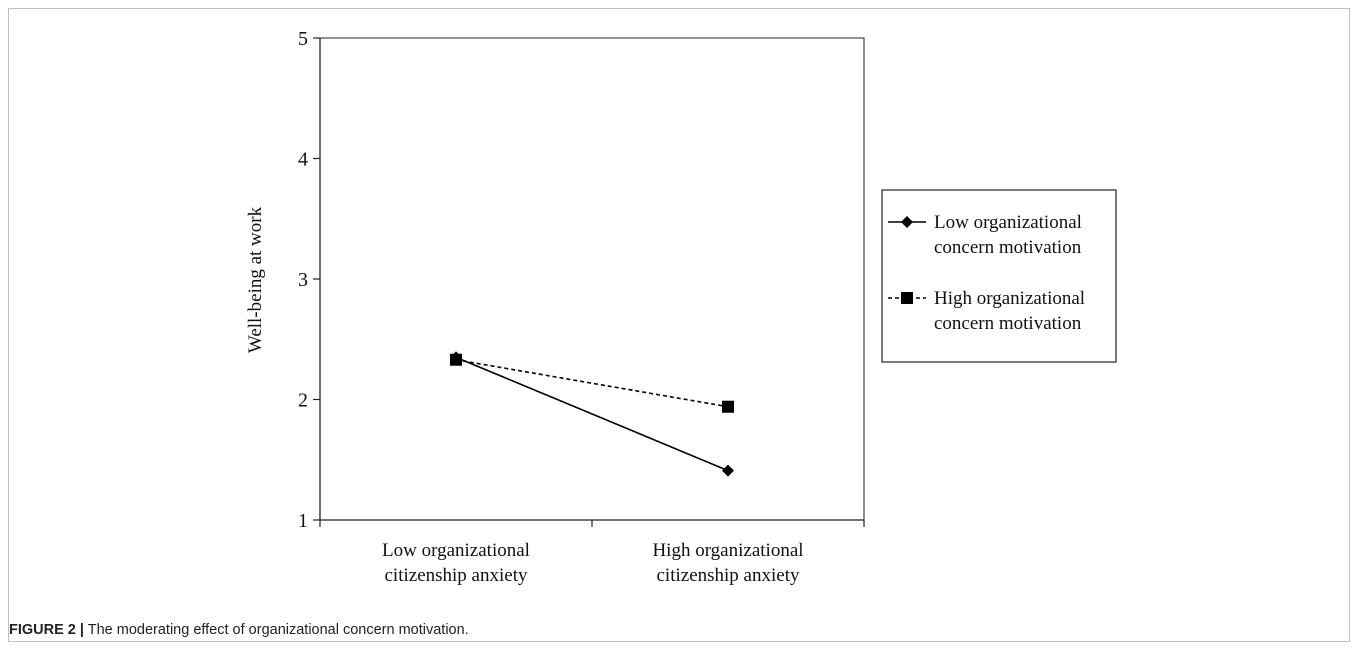 The height and width of the screenshot is (650, 1358). Describe the element at coordinates (309, 280) in the screenshot. I see `y-axis: 1 2 3 4 5` at that location.